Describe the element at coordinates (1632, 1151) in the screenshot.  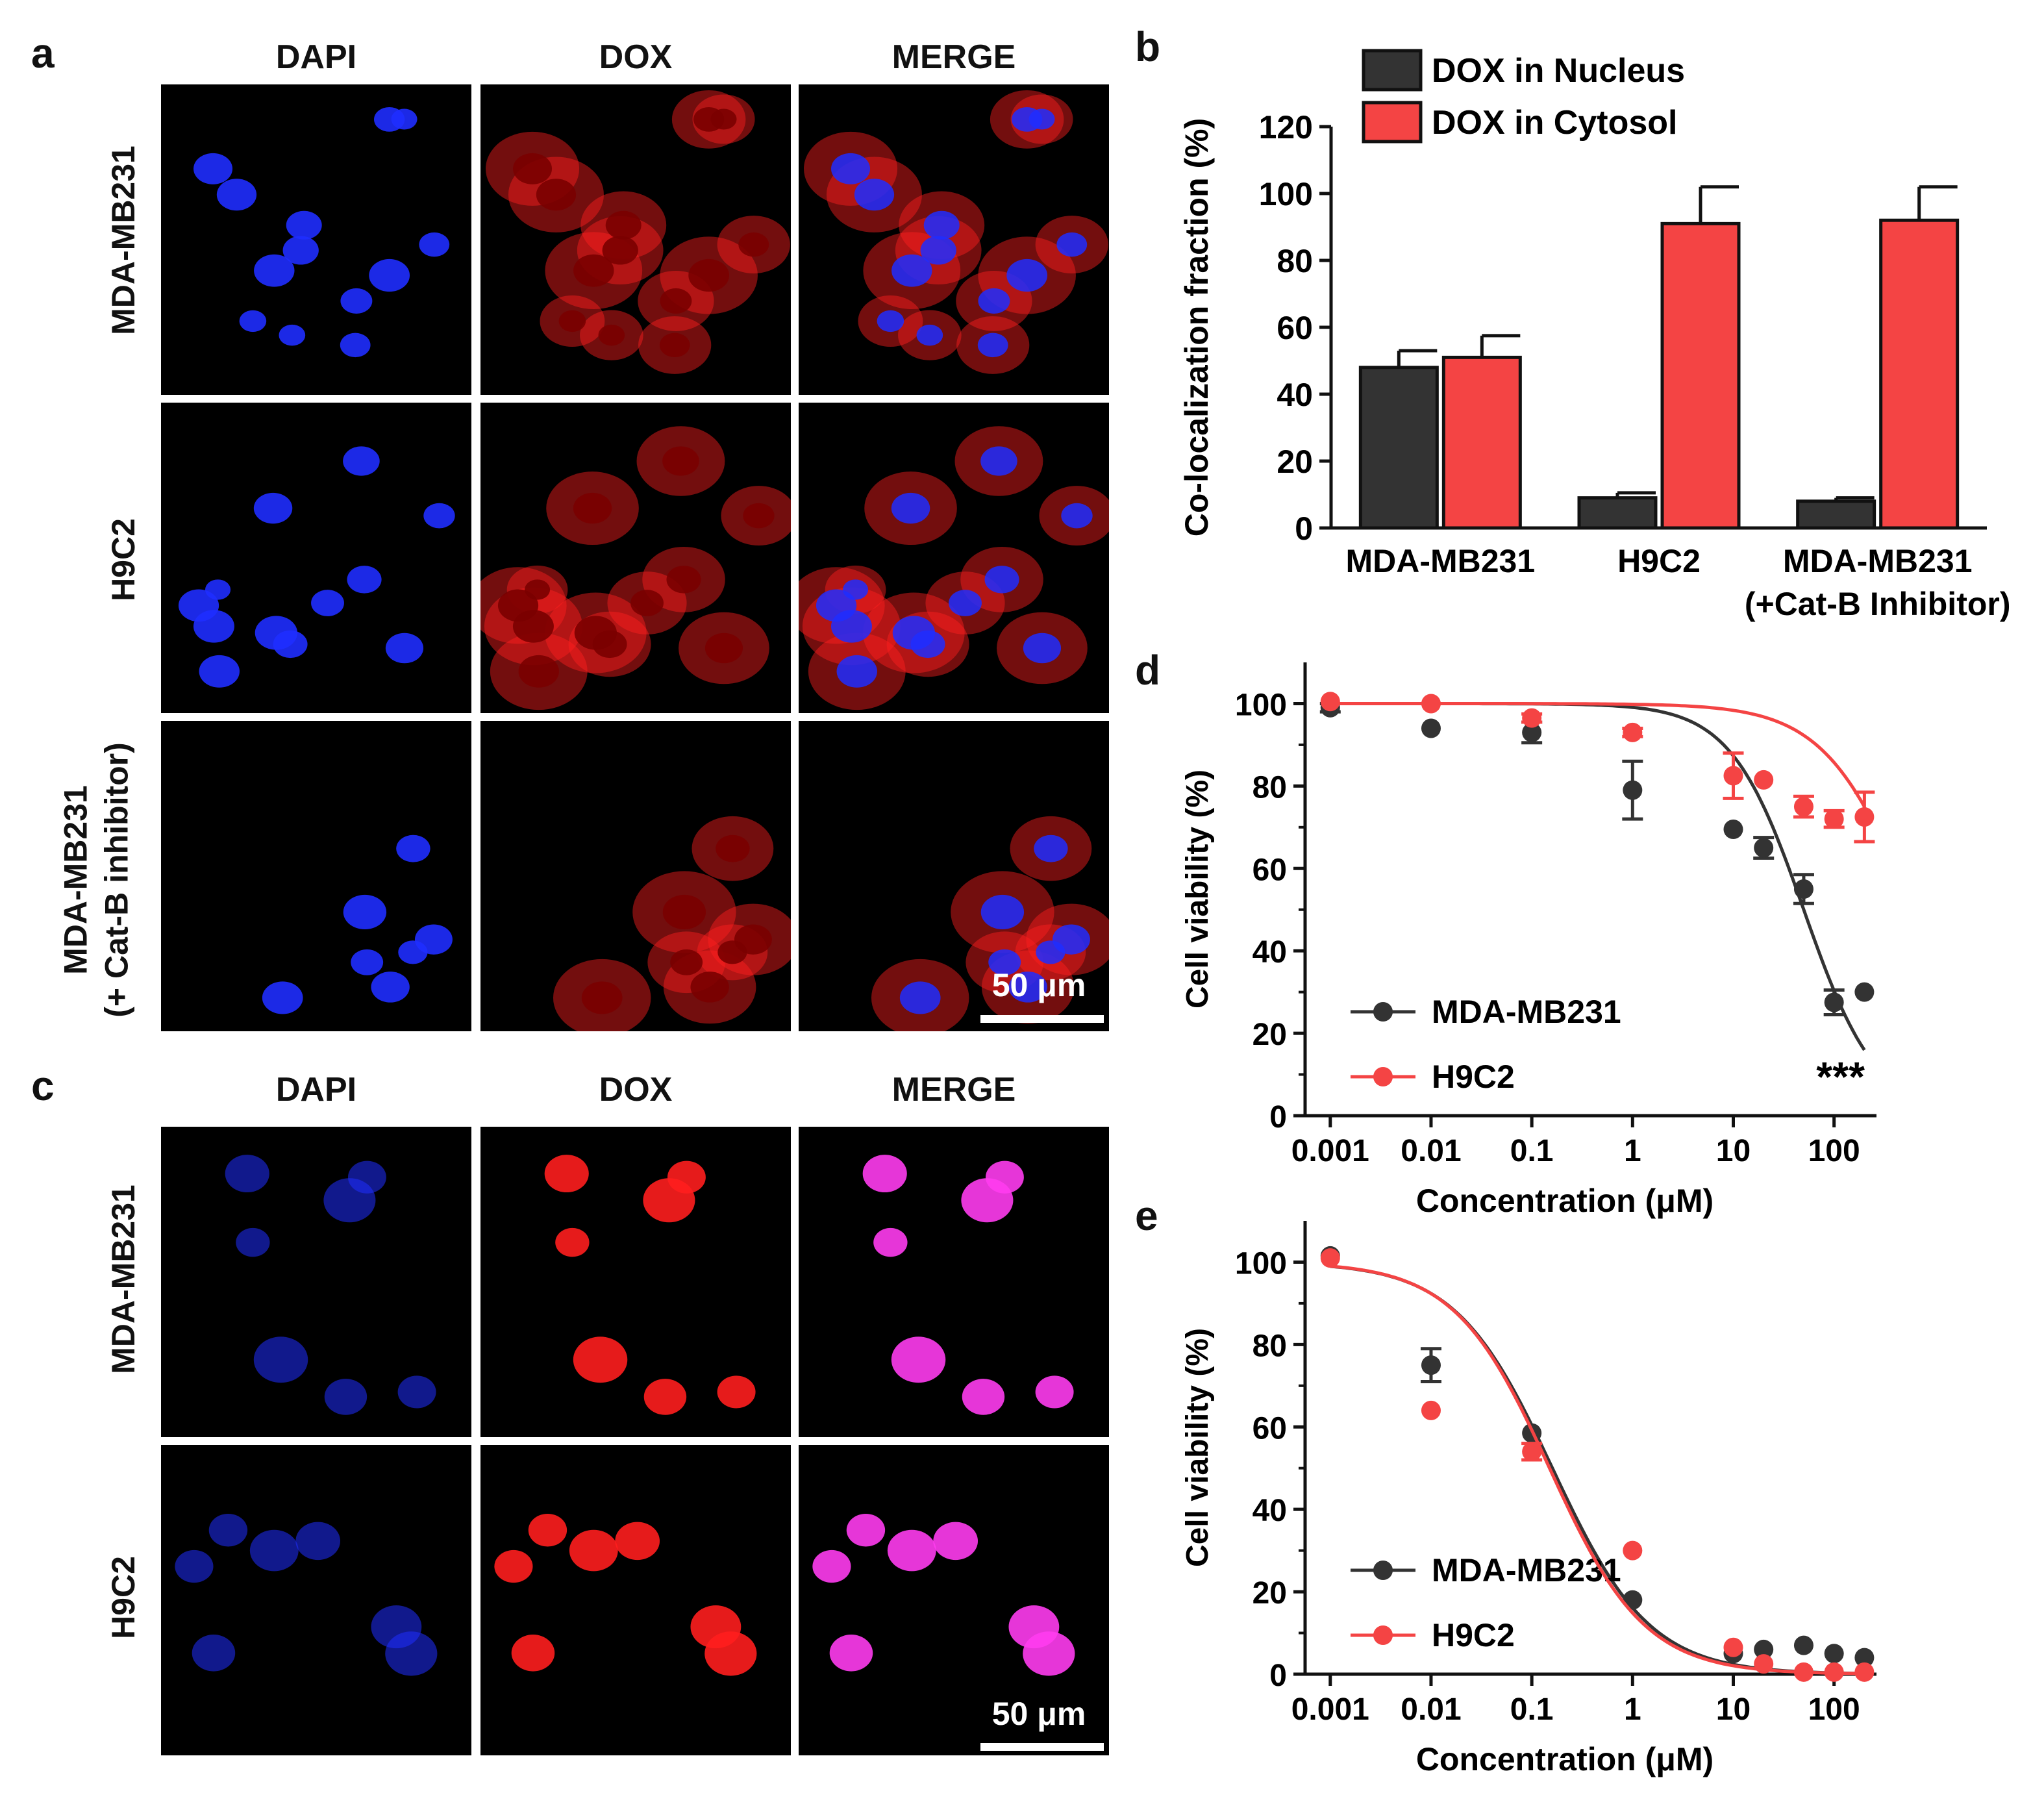
I see `chart-d-xtick-label-3: 1` at that location.